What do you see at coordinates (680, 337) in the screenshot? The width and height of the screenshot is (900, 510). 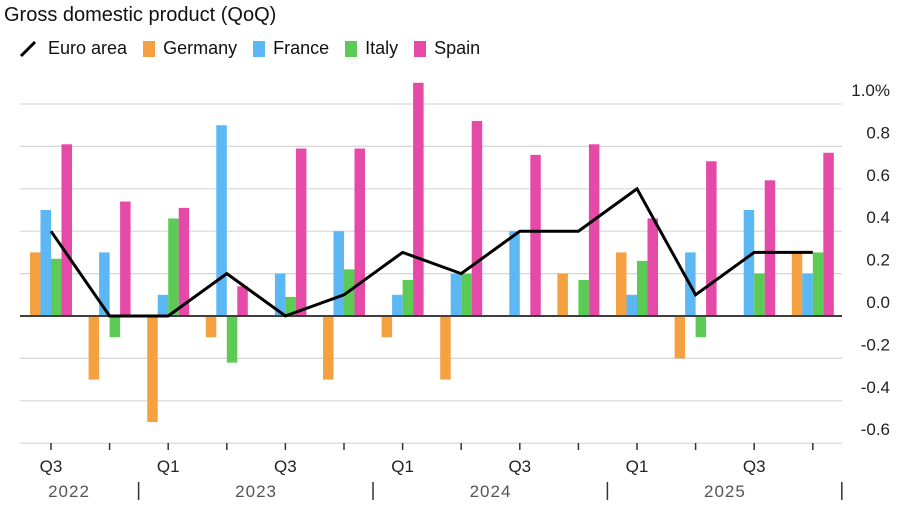 I see `bar-germany-2025-Q2` at bounding box center [680, 337].